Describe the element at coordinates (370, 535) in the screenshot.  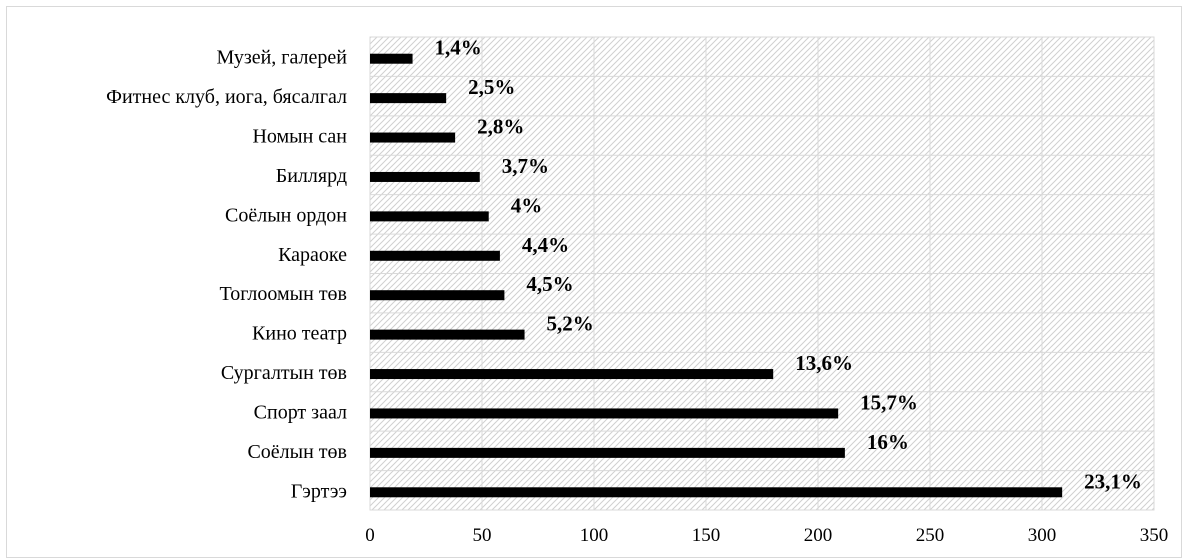
I see `x-tick-label: 0` at that location.